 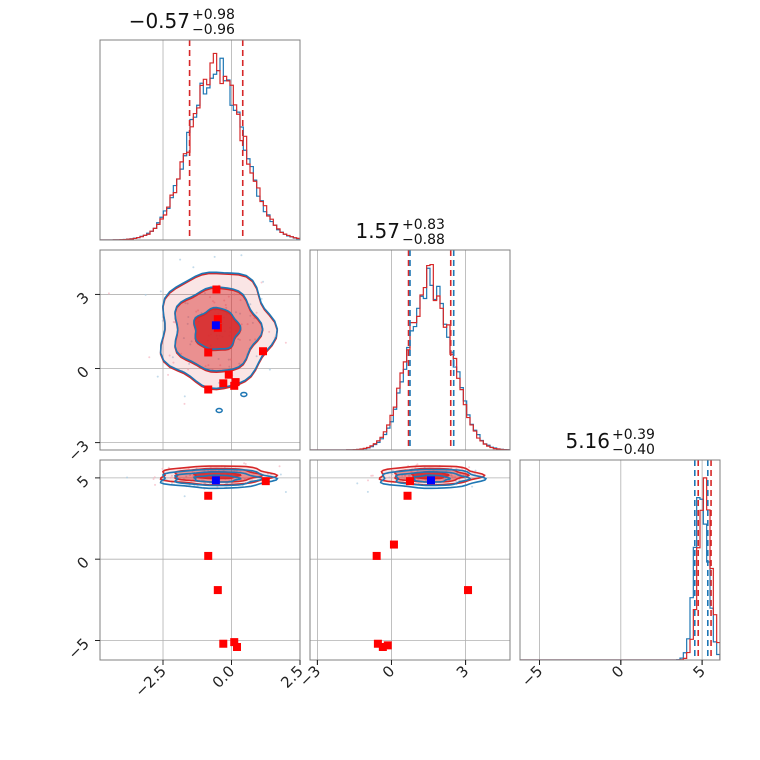 What do you see at coordinates (587, 441) in the screenshot?
I see `panel-title-value-2: 5.16` at bounding box center [587, 441].